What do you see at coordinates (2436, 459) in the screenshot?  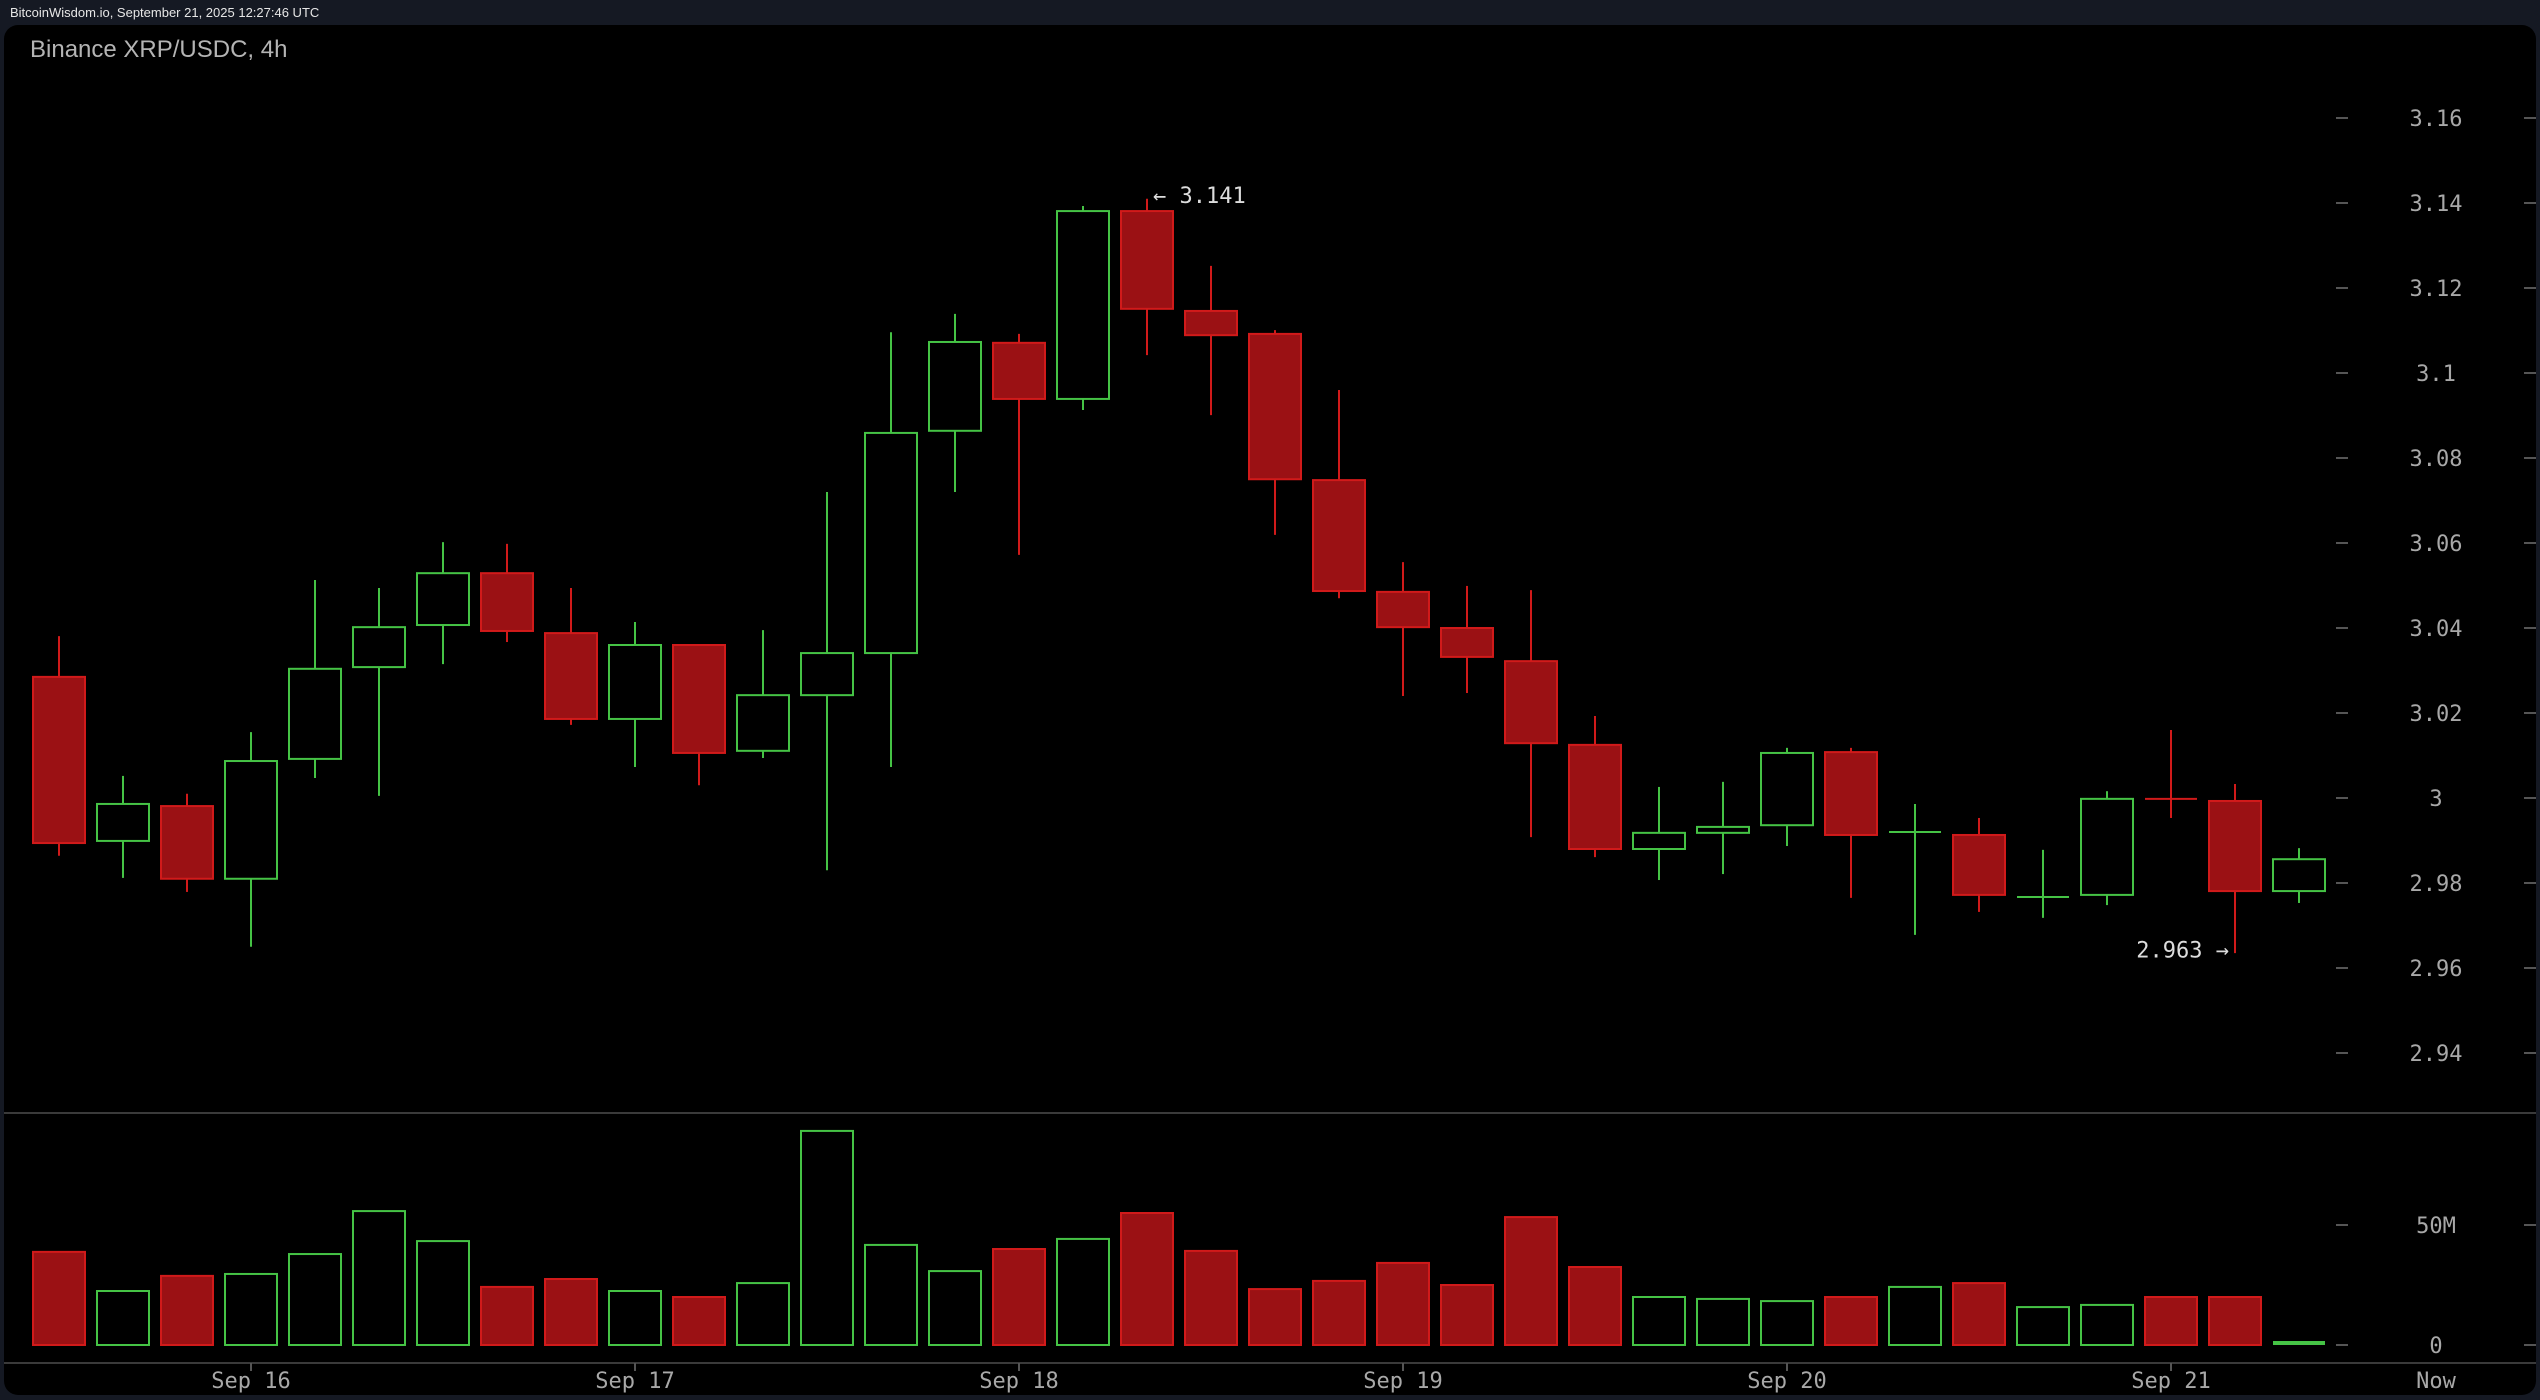 I see `price-tick-label: 3.08` at bounding box center [2436, 459].